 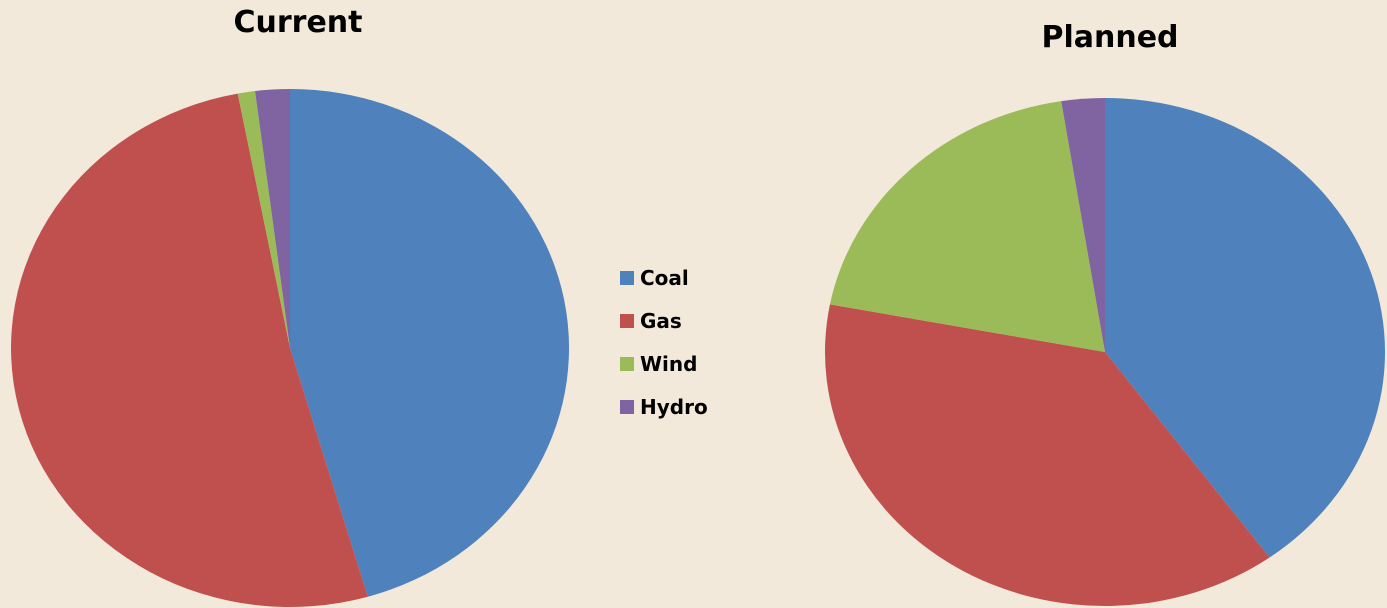 What do you see at coordinates (297, 22) in the screenshot?
I see `chart-title-current: Current` at bounding box center [297, 22].